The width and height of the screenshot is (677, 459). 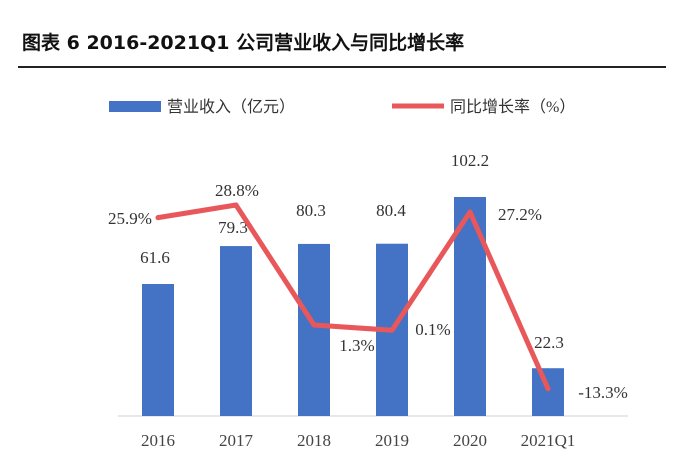 What do you see at coordinates (237, 190) in the screenshot?
I see `growth-value-label: 28.8%` at bounding box center [237, 190].